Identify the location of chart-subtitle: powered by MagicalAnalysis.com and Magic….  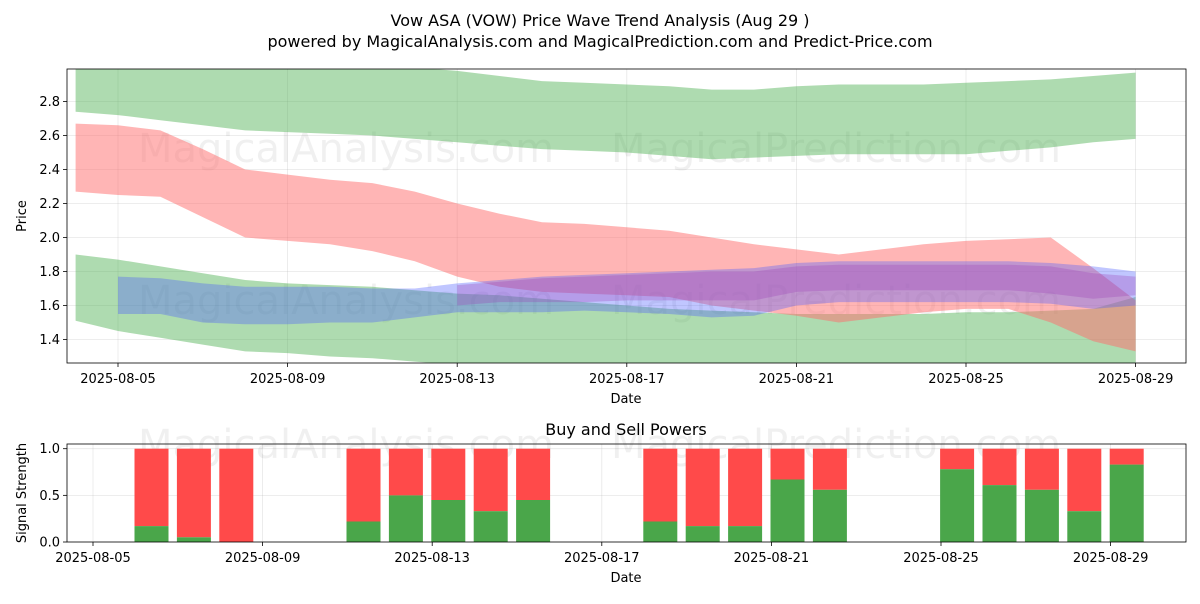
(599, 41).